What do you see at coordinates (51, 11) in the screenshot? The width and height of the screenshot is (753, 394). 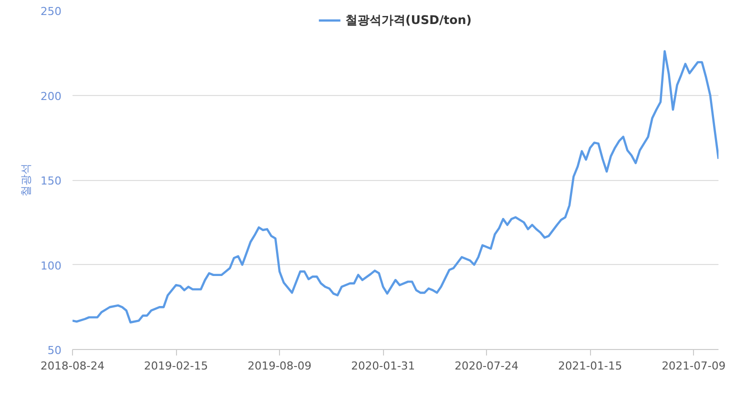 I see `y-tick-label: 250` at bounding box center [51, 11].